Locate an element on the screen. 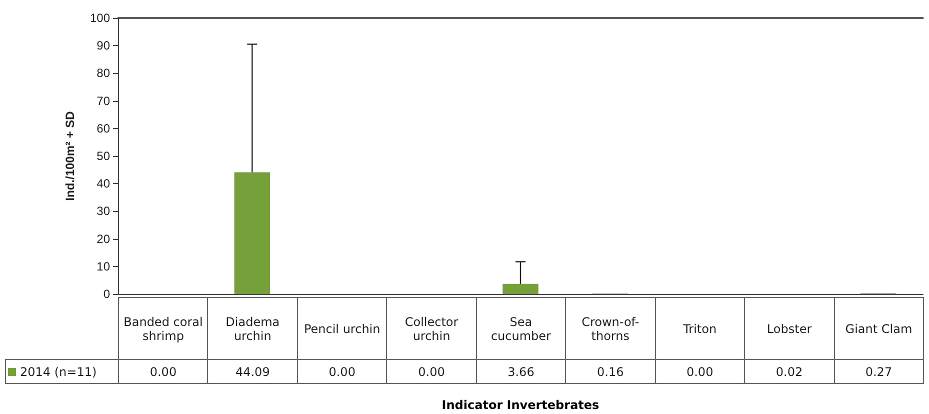  y-tick-label: 30 is located at coordinates (103, 211).